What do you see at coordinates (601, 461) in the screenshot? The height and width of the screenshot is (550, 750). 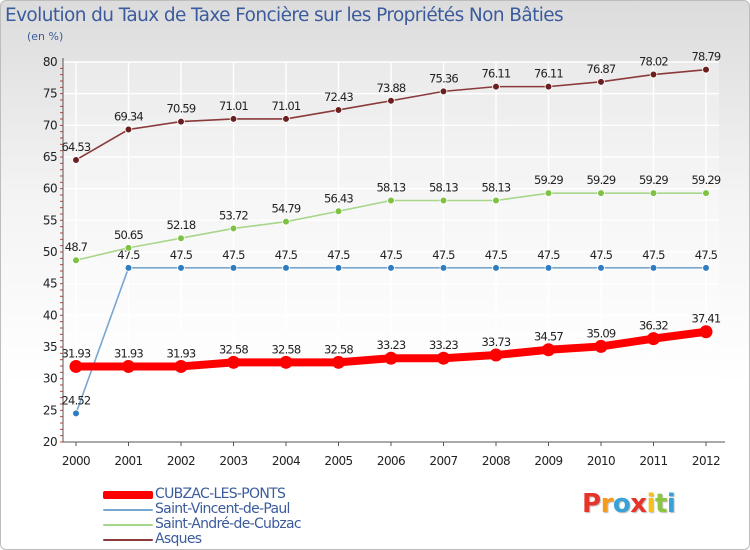 I see `x-tick-label: 2010` at bounding box center [601, 461].